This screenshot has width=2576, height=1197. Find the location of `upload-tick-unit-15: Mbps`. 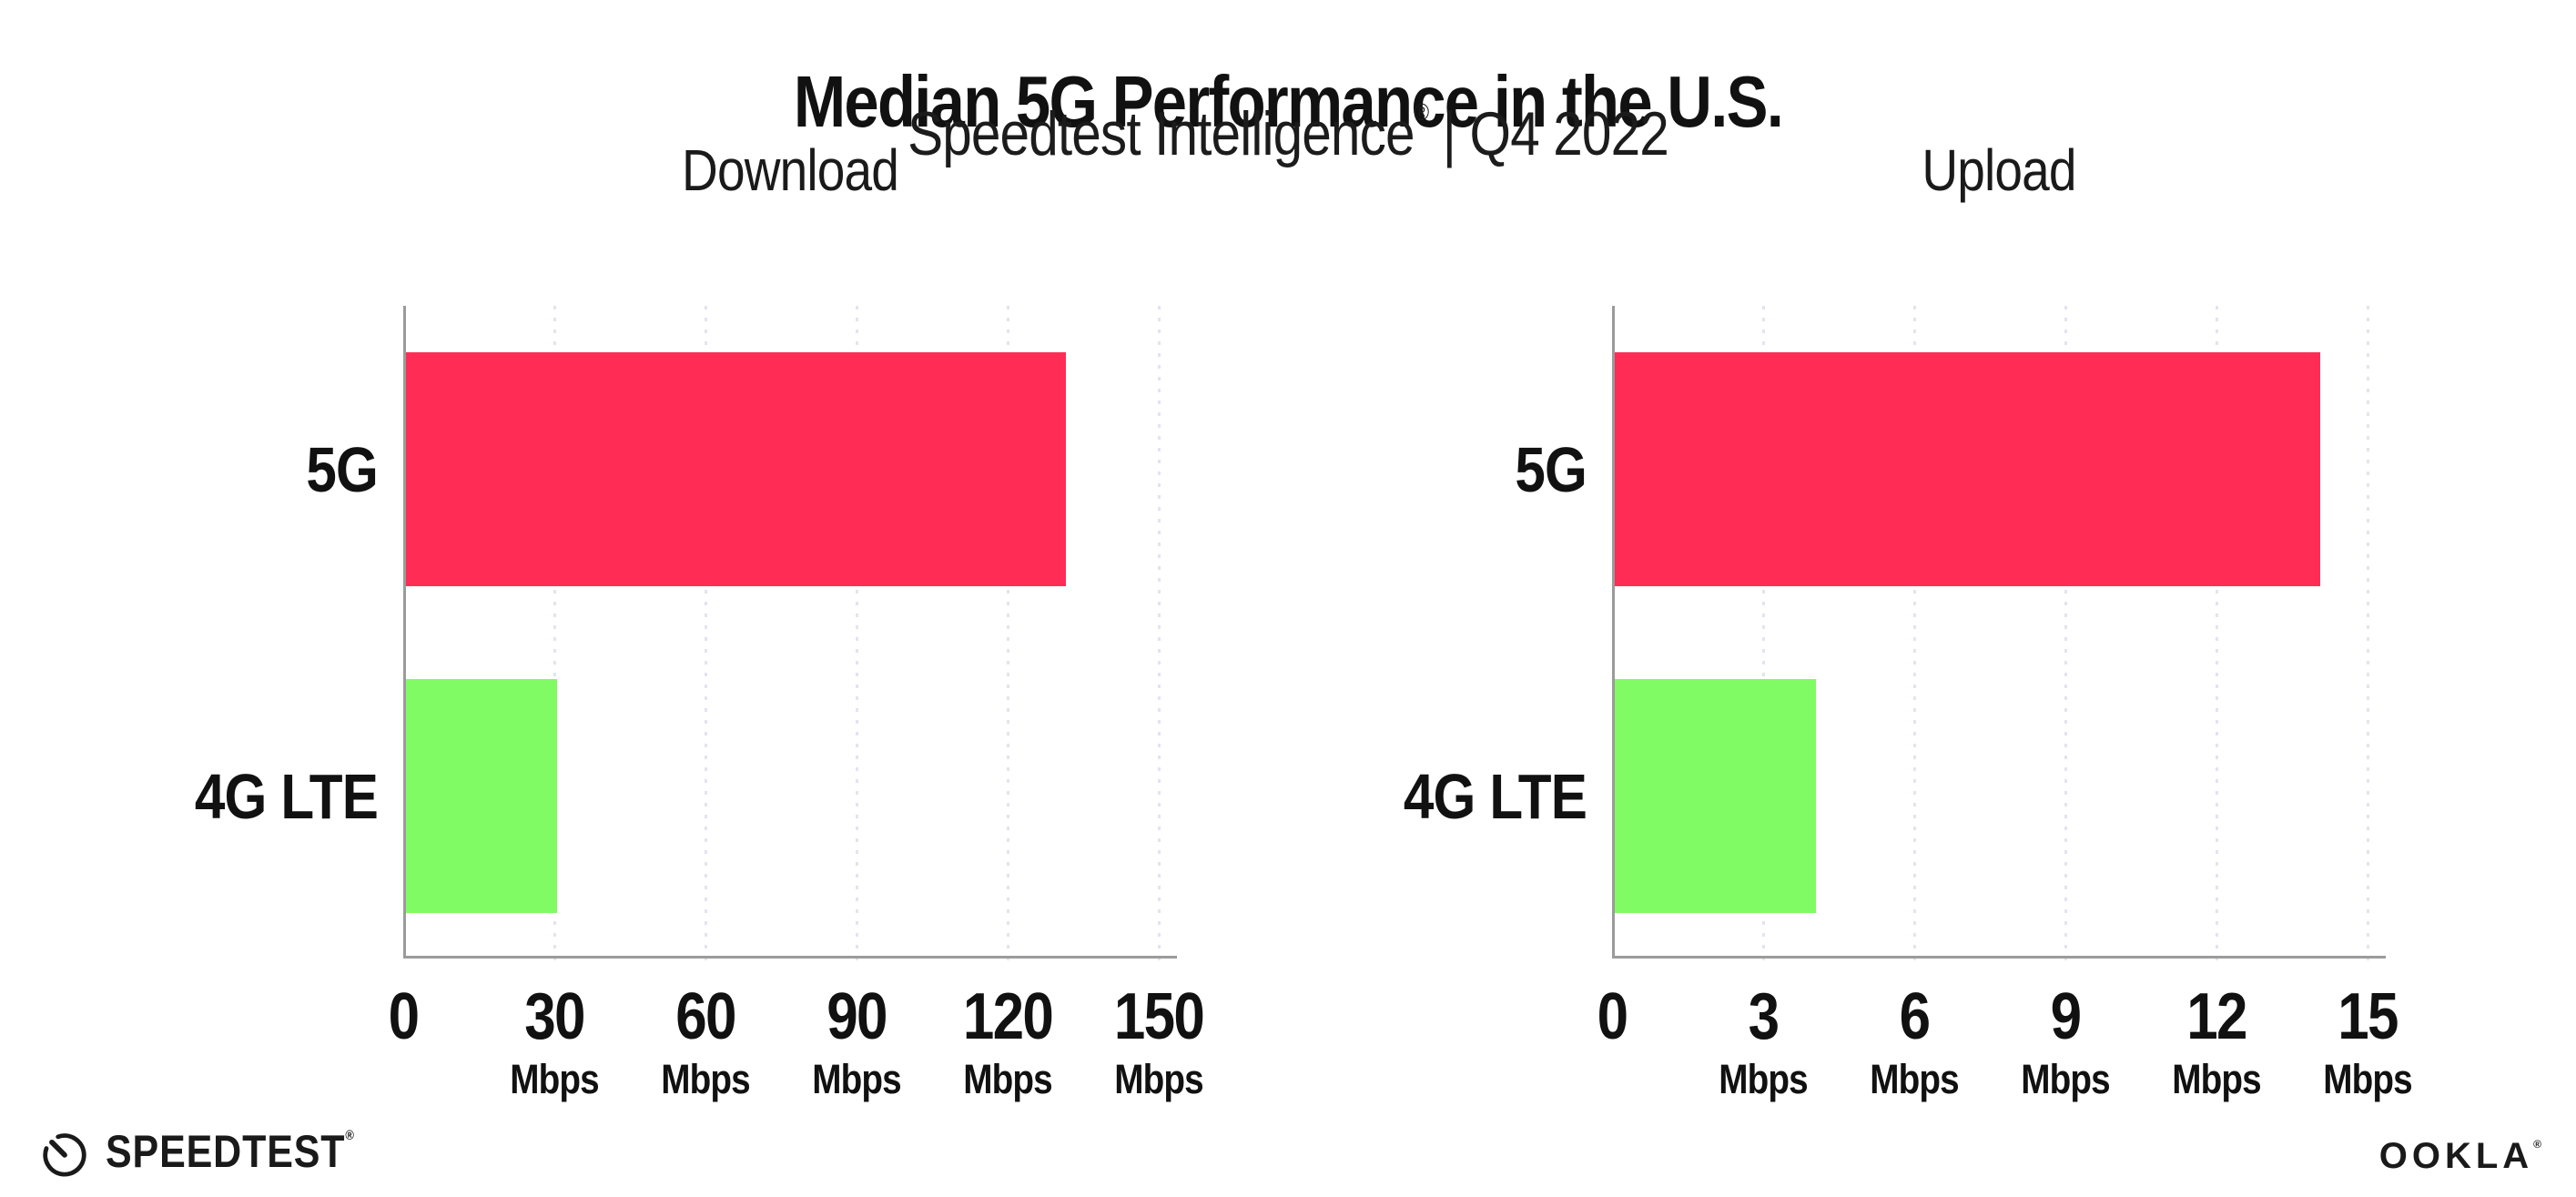

upload-tick-unit-15: Mbps is located at coordinates (2367, 1079).